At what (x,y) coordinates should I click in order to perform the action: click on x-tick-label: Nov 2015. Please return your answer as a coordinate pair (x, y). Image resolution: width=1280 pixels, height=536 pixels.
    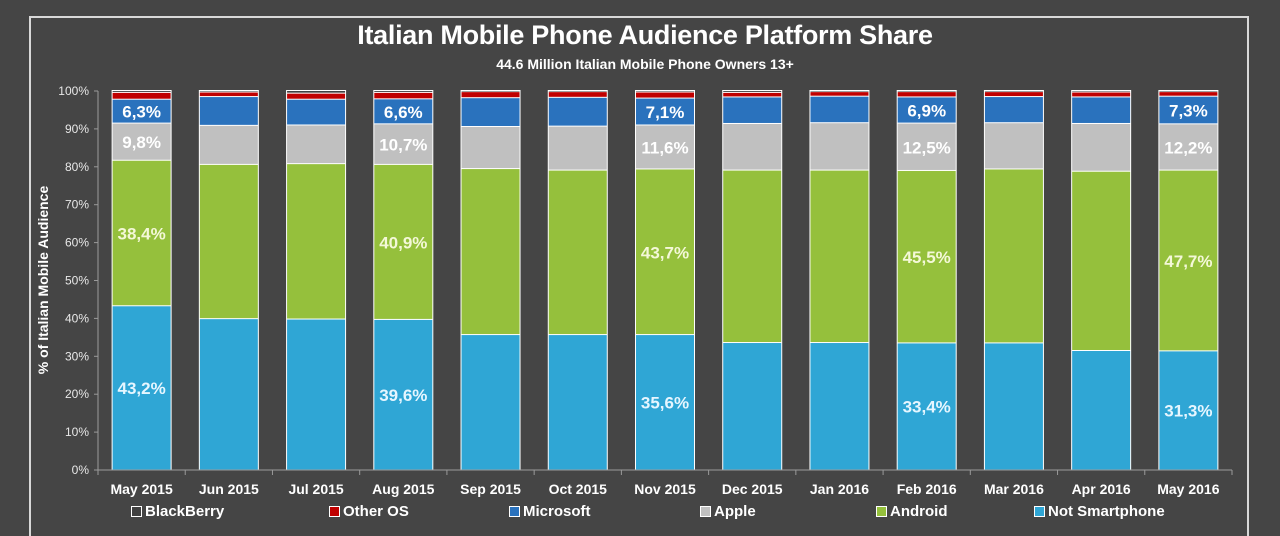
    Looking at the image, I should click on (665, 489).